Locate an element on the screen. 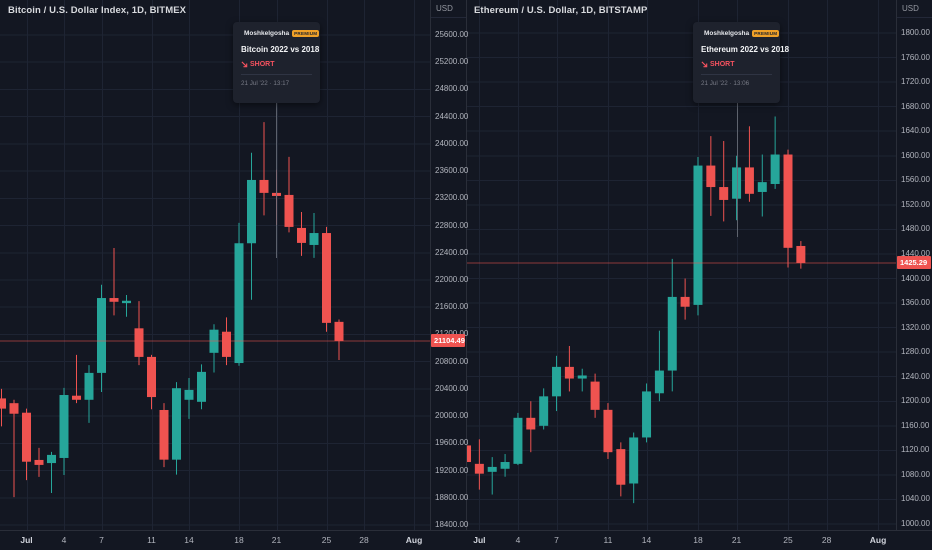 The width and height of the screenshot is (932, 550). price-tick-label: 1480.00 is located at coordinates (915, 229).